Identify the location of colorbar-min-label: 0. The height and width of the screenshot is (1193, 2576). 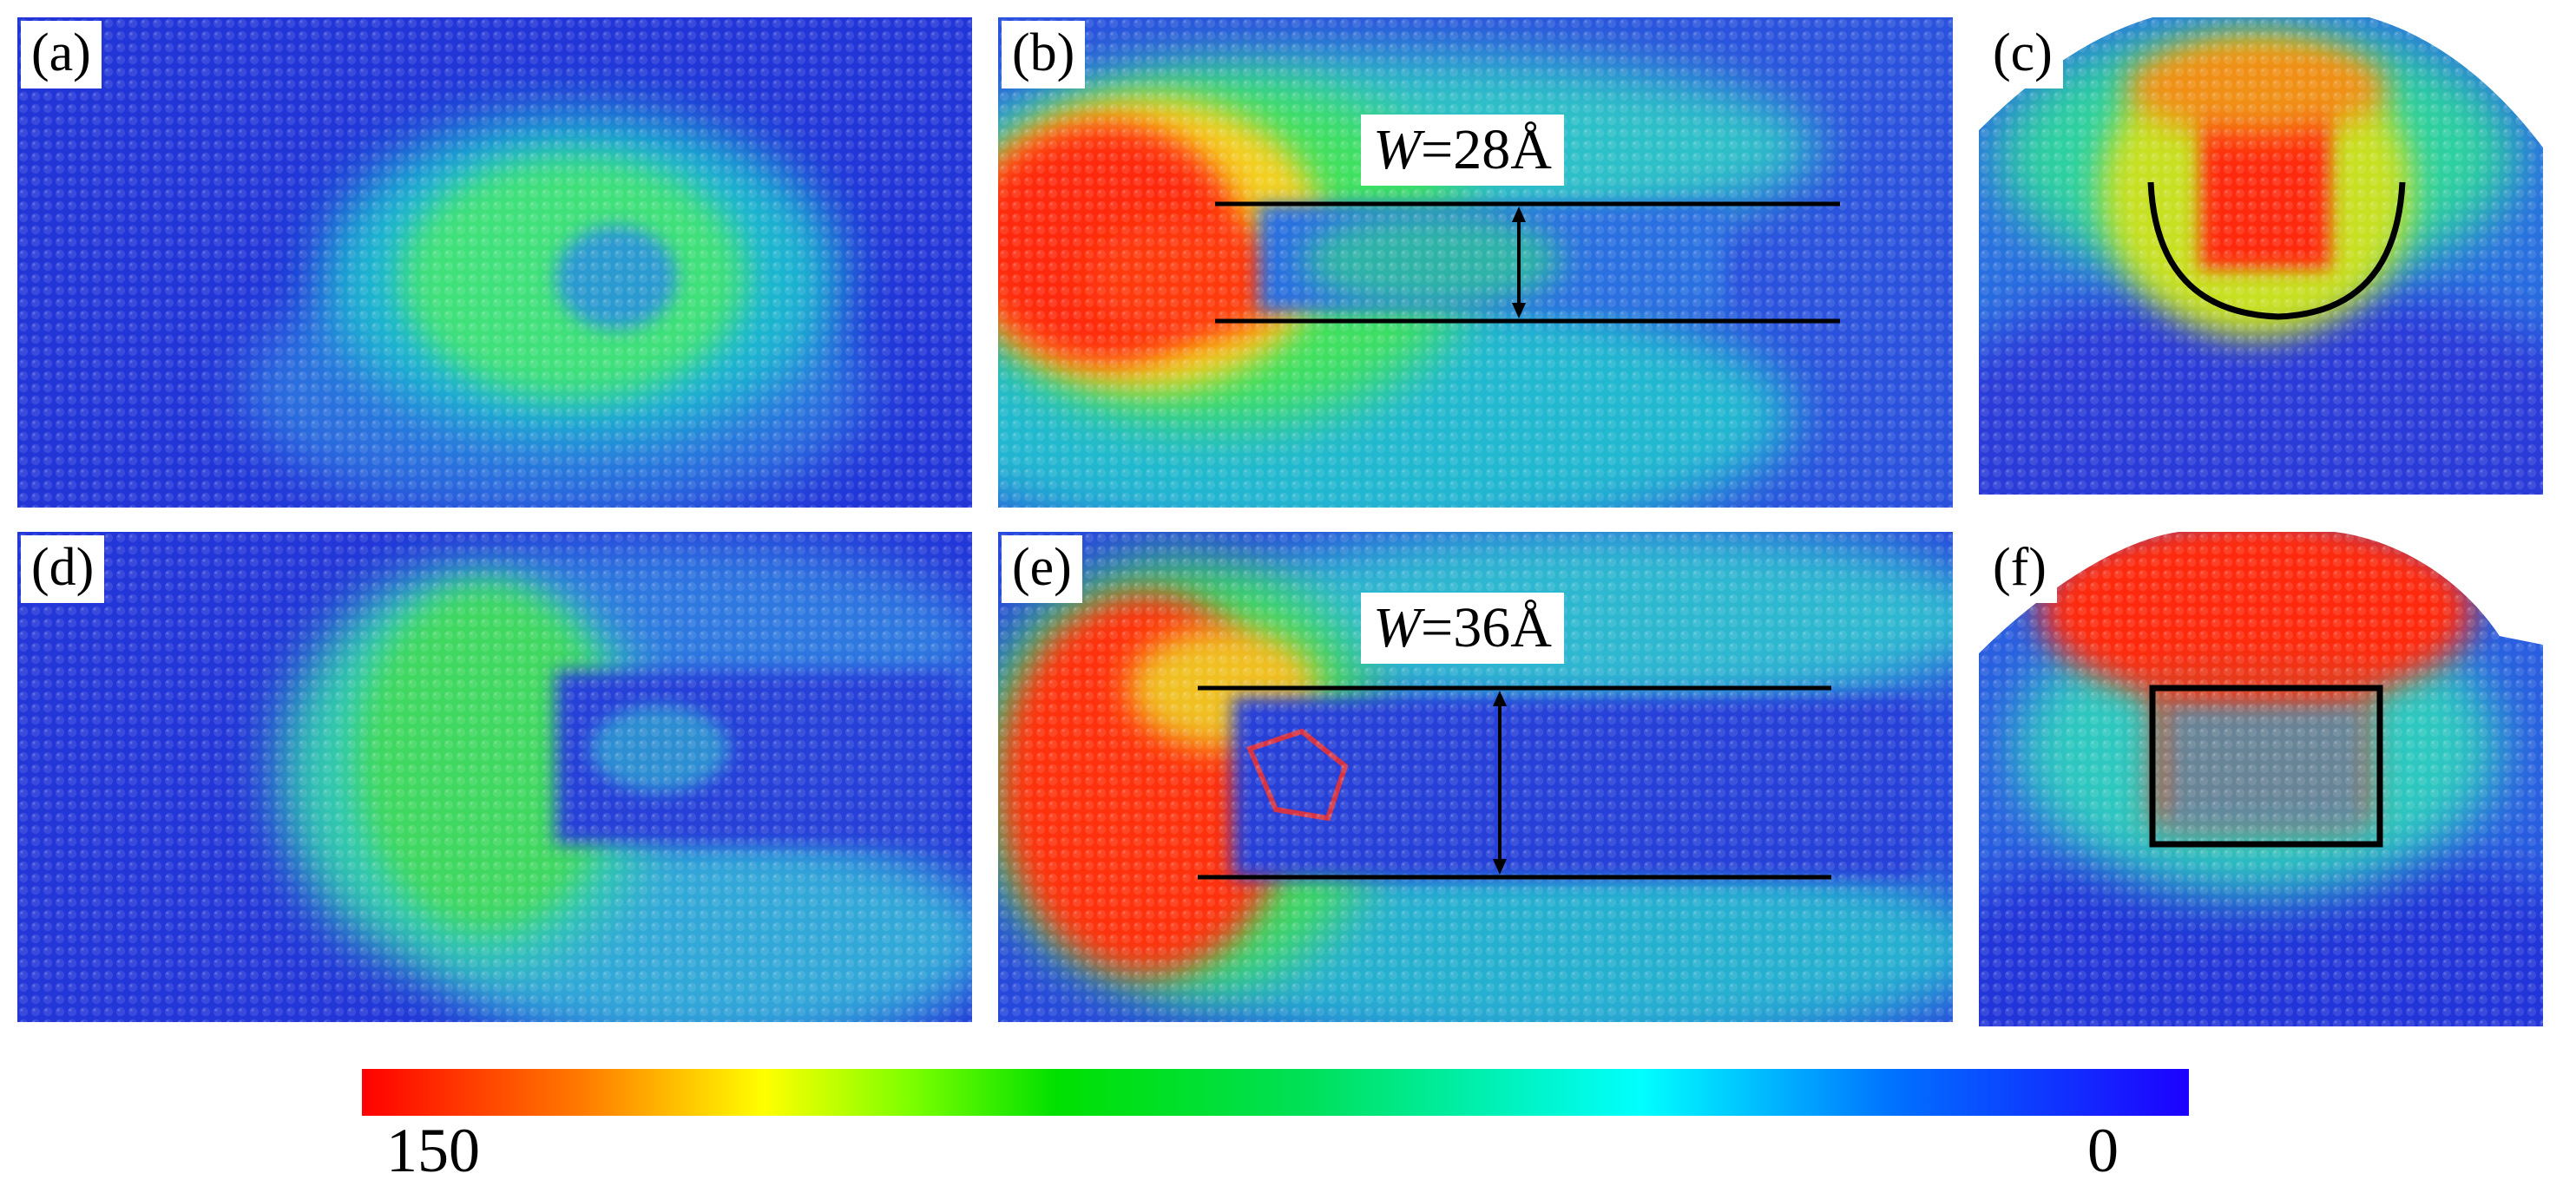
(2103, 1150).